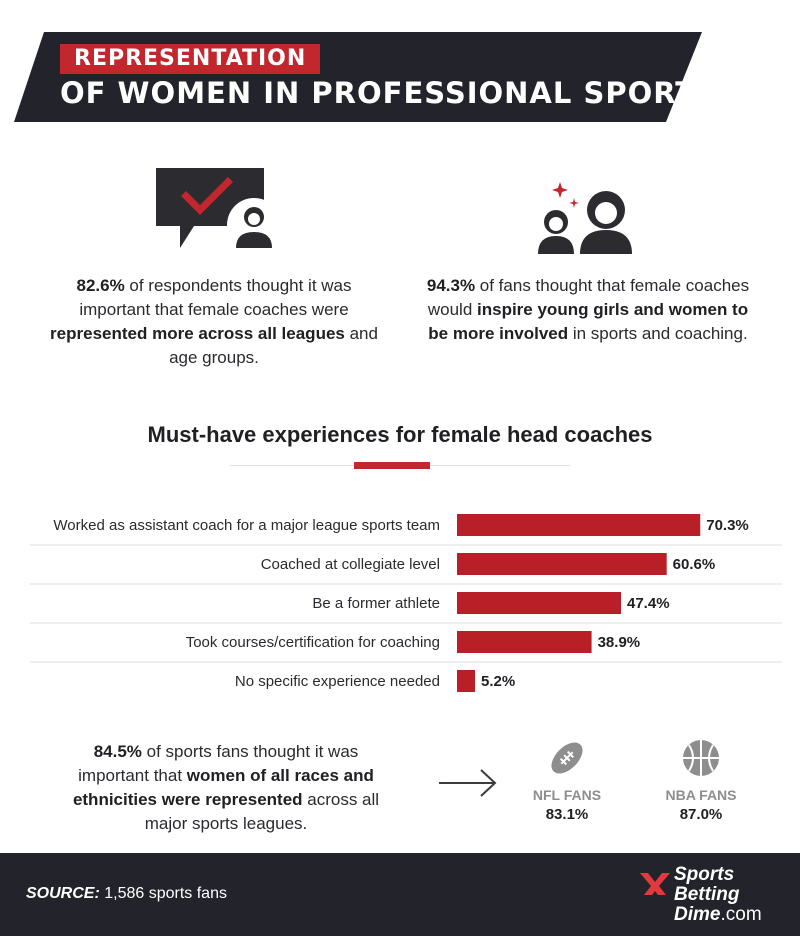 The height and width of the screenshot is (936, 800). What do you see at coordinates (701, 795) in the screenshot?
I see `nba-fans-label: NBA FANS` at bounding box center [701, 795].